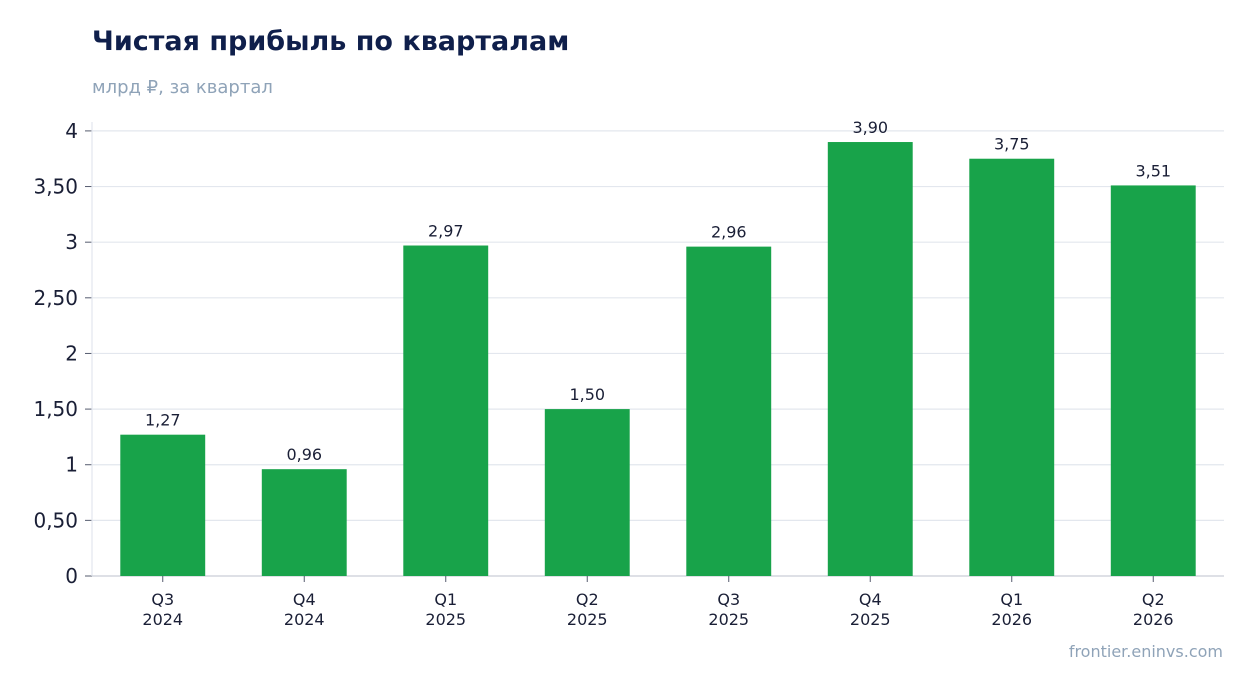  I want to click on y-tick-label: 1,50, so click(55, 409).